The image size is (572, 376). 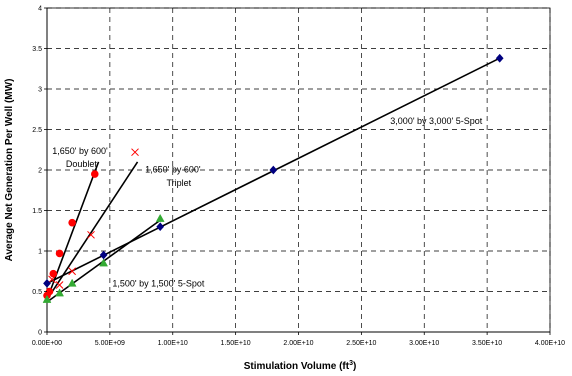 I want to click on y-axis-label: Average Net Generation Per Well (MW), so click(x=9, y=170).